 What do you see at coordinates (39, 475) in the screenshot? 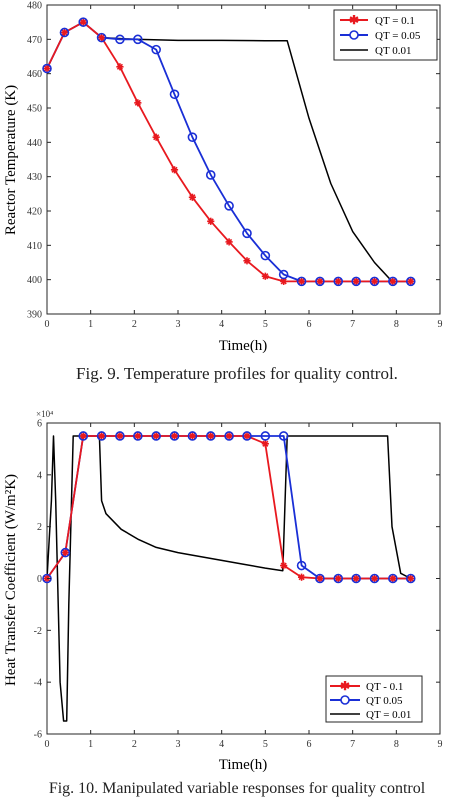
I see `y-tick-label: 4` at bounding box center [39, 475].